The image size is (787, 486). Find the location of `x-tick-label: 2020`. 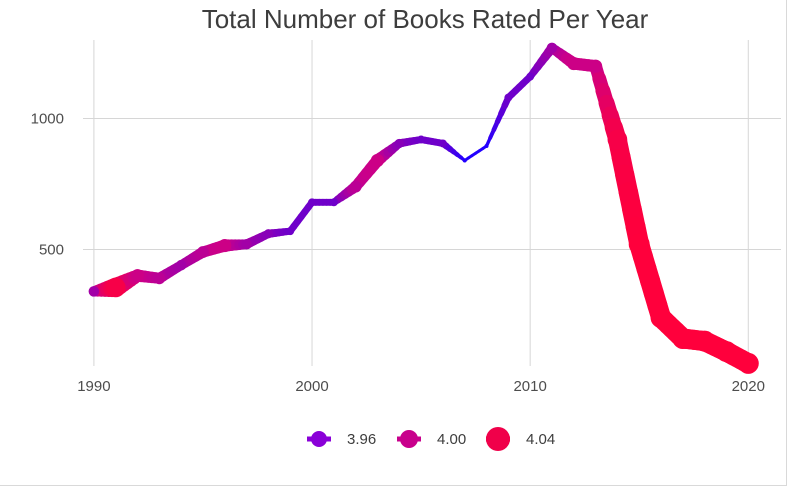

x-tick-label: 2020 is located at coordinates (748, 386).